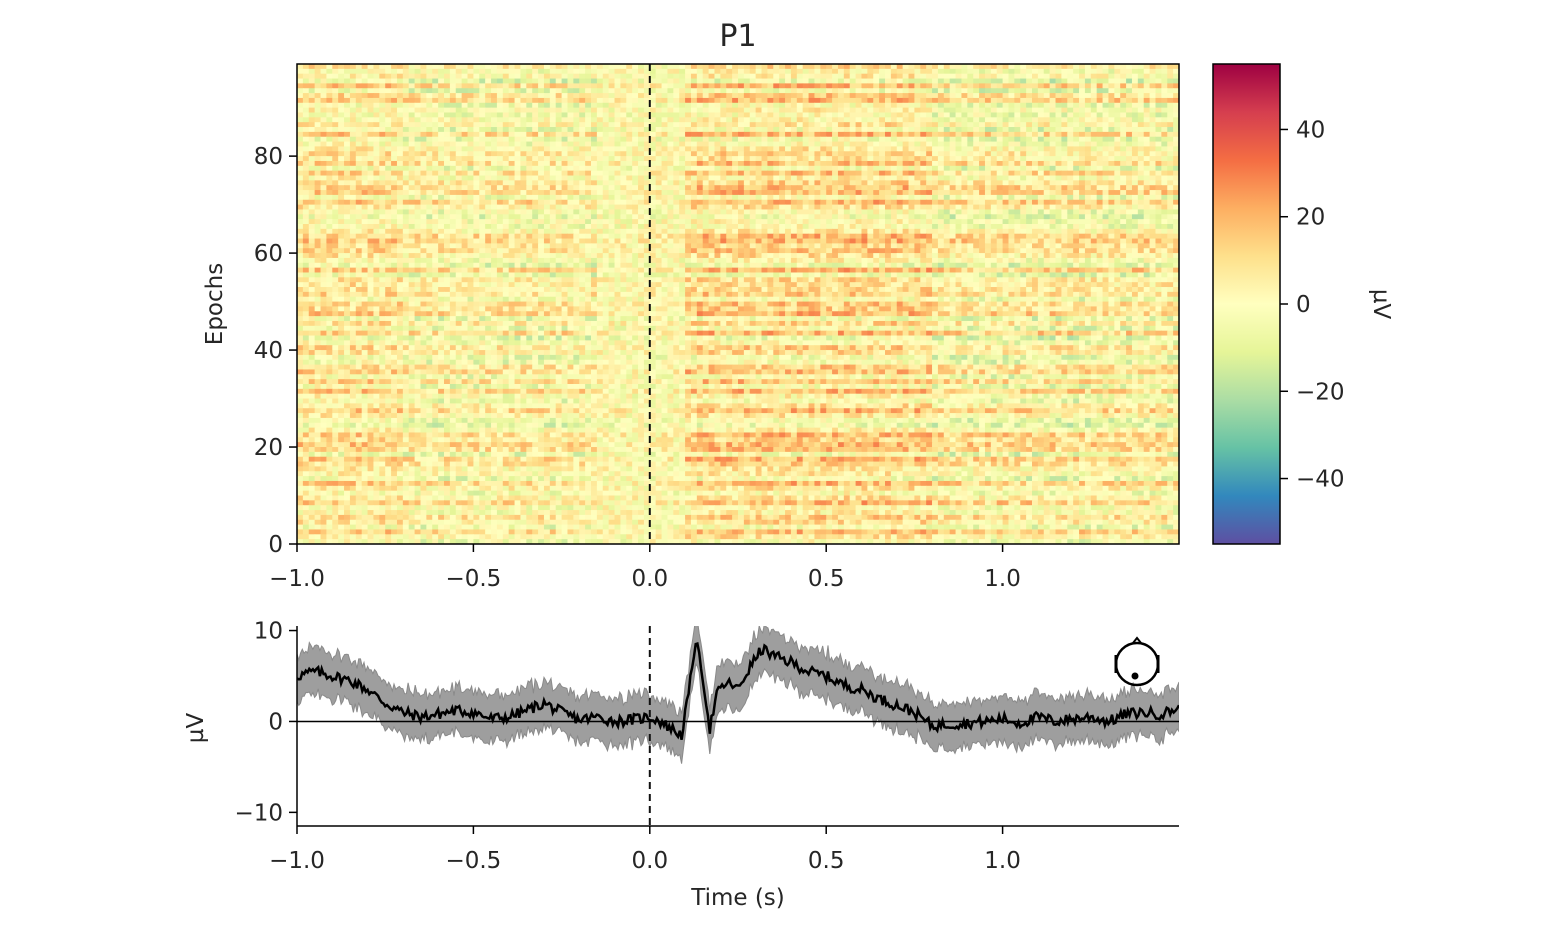 The height and width of the screenshot is (932, 1568). Describe the element at coordinates (268, 632) in the screenshot. I see `erp-y-tick-label: 10` at that location.